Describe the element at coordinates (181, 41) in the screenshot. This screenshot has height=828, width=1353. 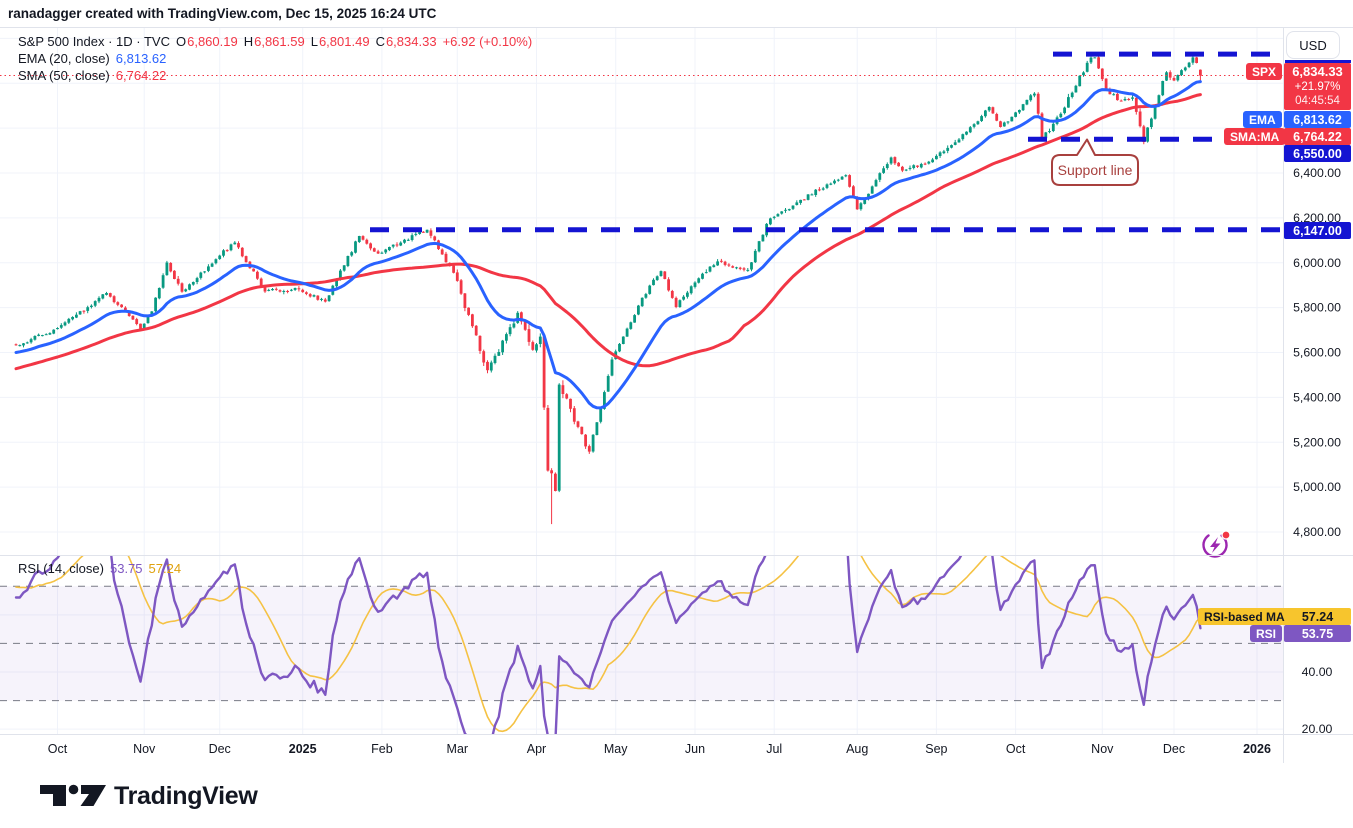
I see `open-label: O` at that location.